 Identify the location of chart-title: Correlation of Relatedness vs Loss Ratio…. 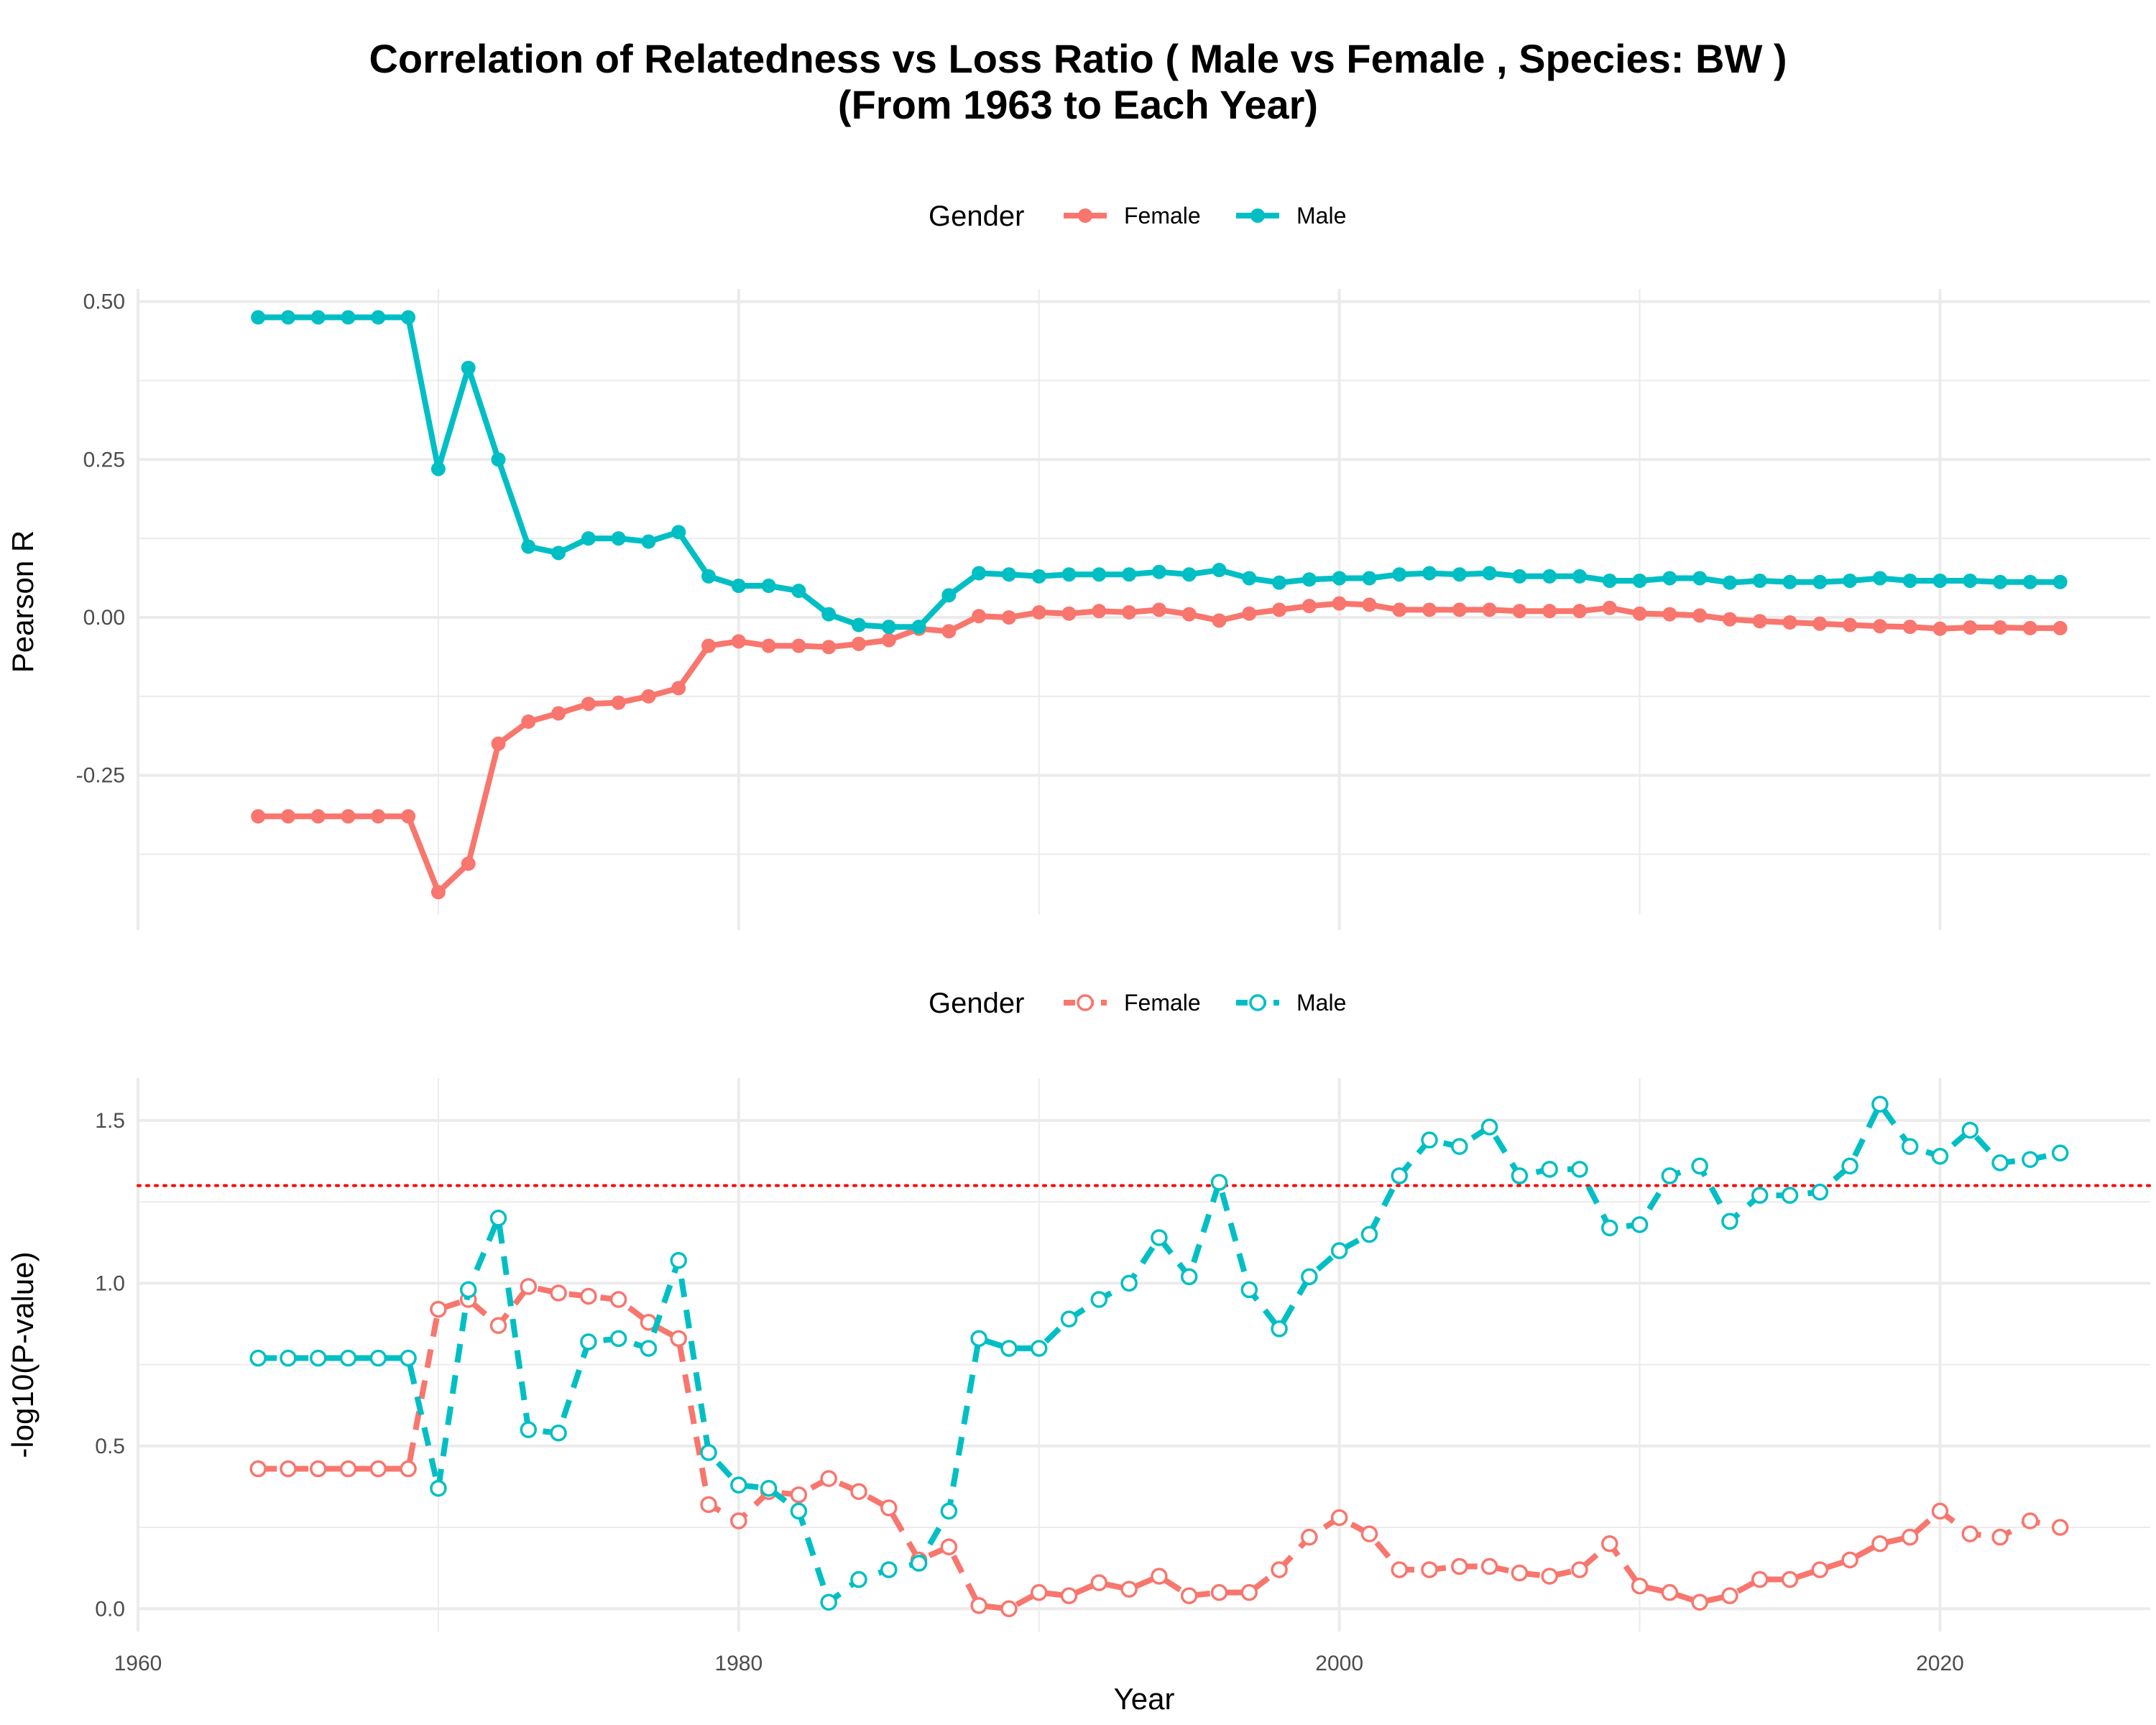
(1078, 82).